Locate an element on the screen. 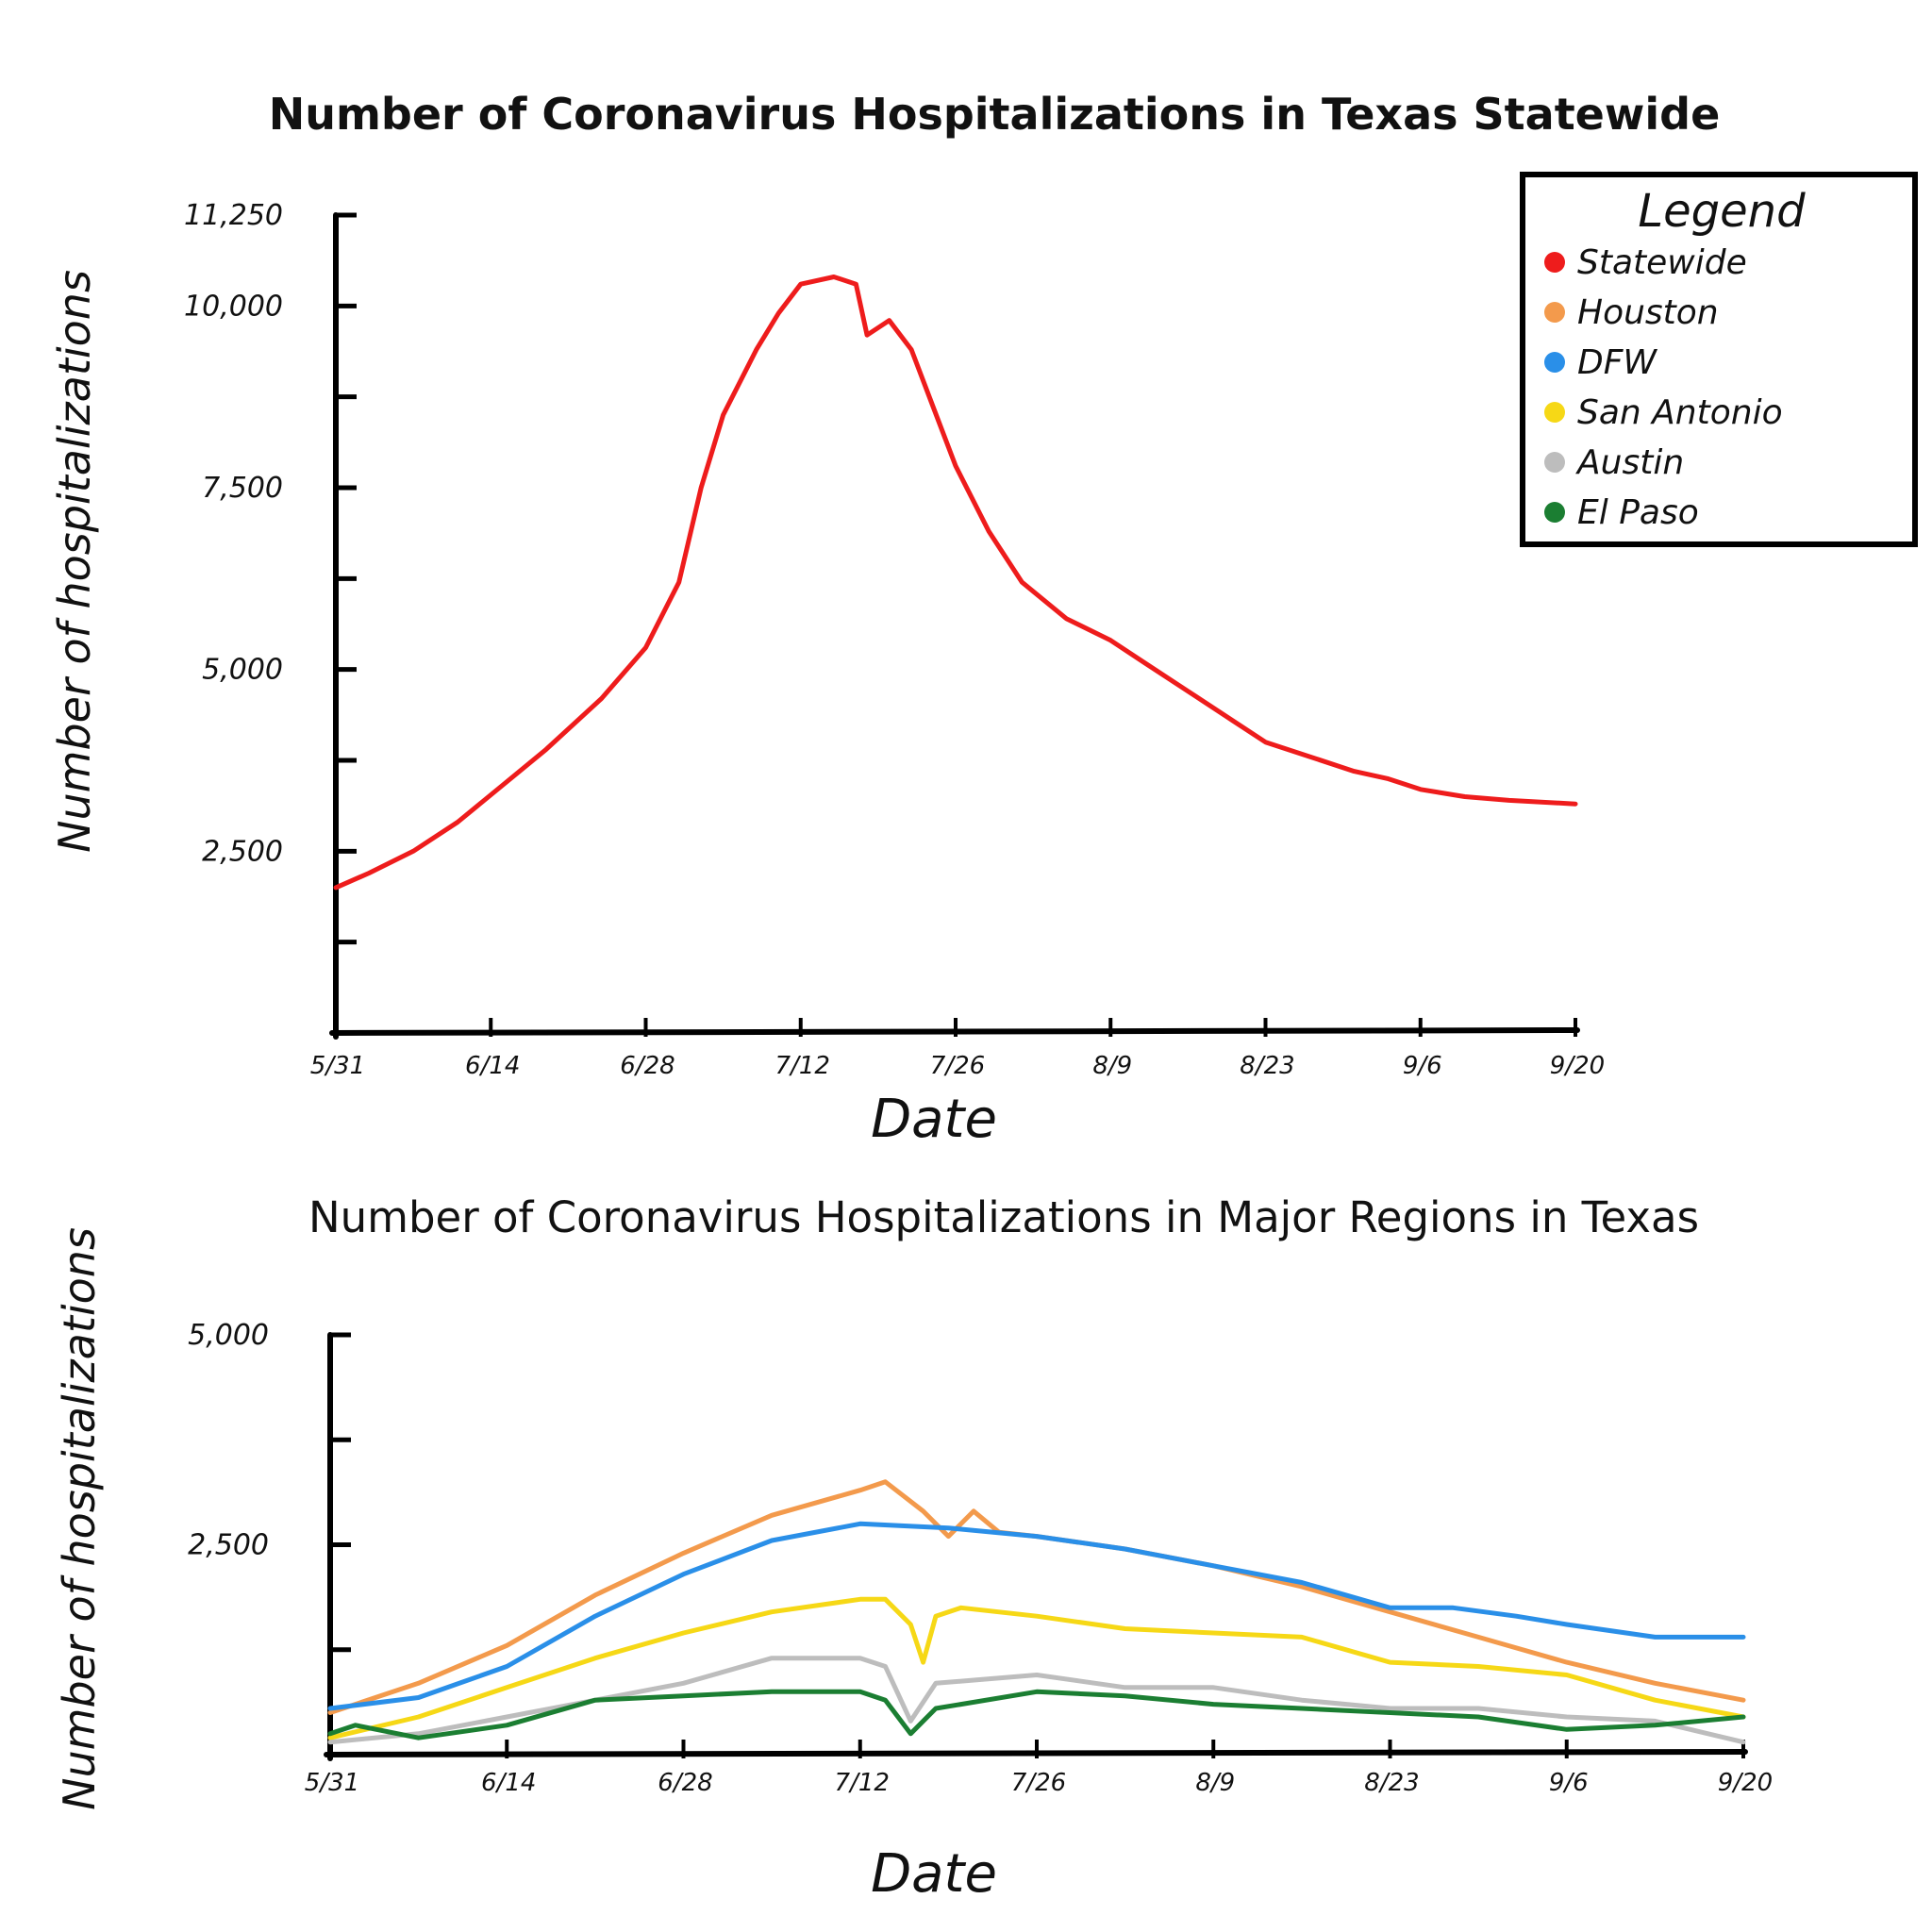 This screenshot has width=1932, height=1932. chart2-y-tick-label: 2,500 is located at coordinates (228, 1545).